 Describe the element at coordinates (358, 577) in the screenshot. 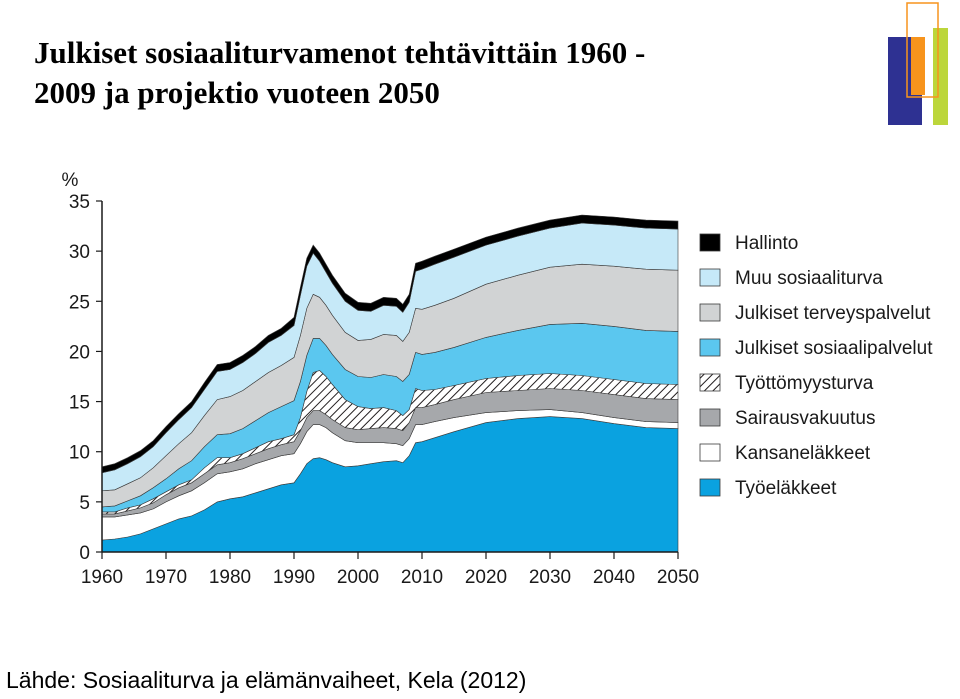

I see `x-tick-label: 2000` at that location.